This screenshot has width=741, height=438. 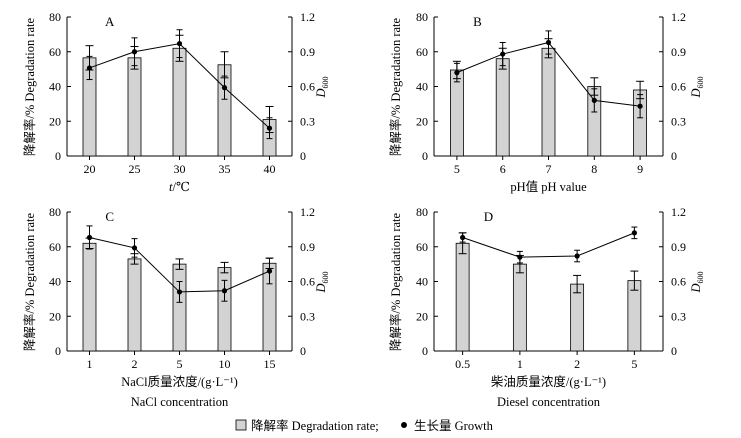 I want to click on panel-label: C, so click(x=109, y=216).